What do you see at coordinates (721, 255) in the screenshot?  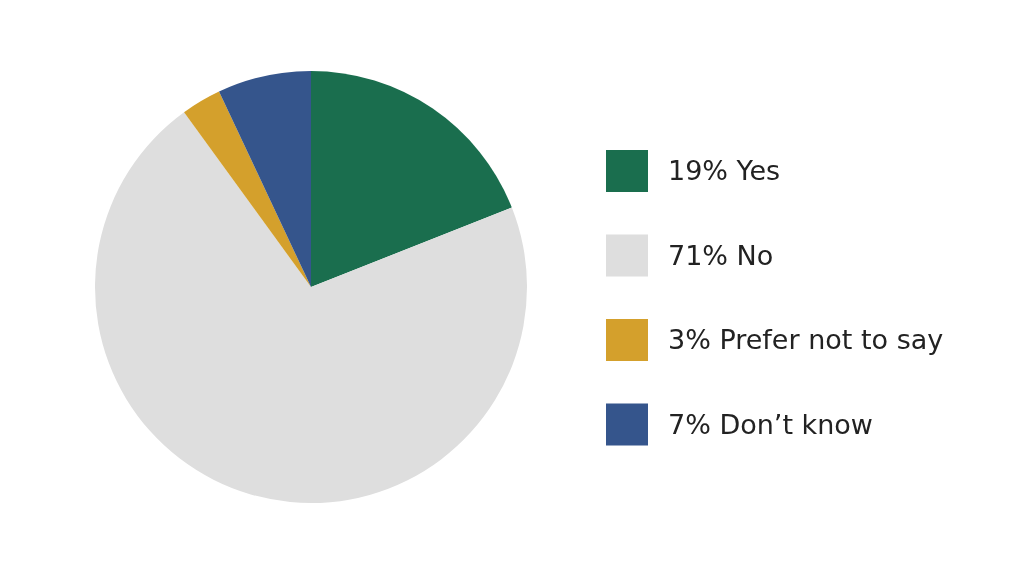 I see `legend-label: 71% No` at bounding box center [721, 255].